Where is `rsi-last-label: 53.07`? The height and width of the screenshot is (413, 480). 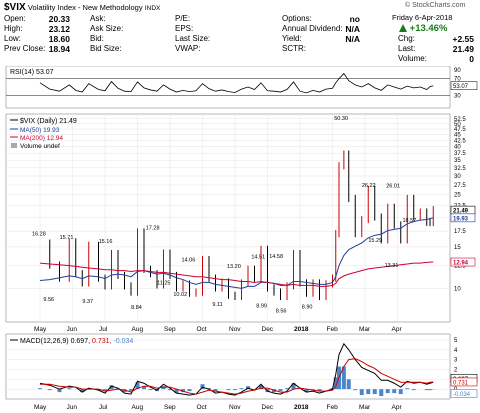
rsi-last-label: 53.07 is located at coordinates (461, 87).